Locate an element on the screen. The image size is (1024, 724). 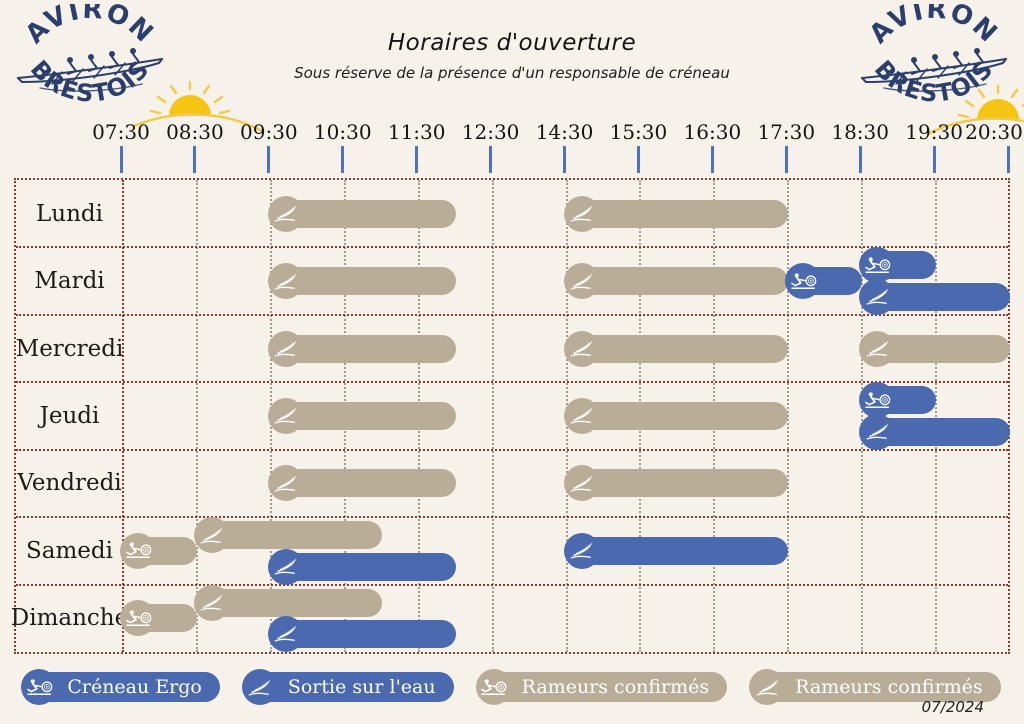
day-label: Dimanche is located at coordinates (69, 618).